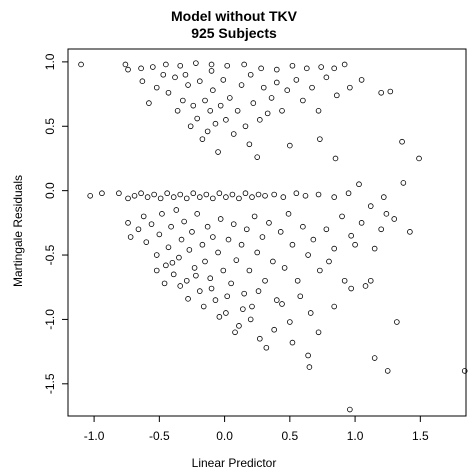  Describe the element at coordinates (234, 463) in the screenshot. I see `x-axis-label: Linear Predictor` at that location.